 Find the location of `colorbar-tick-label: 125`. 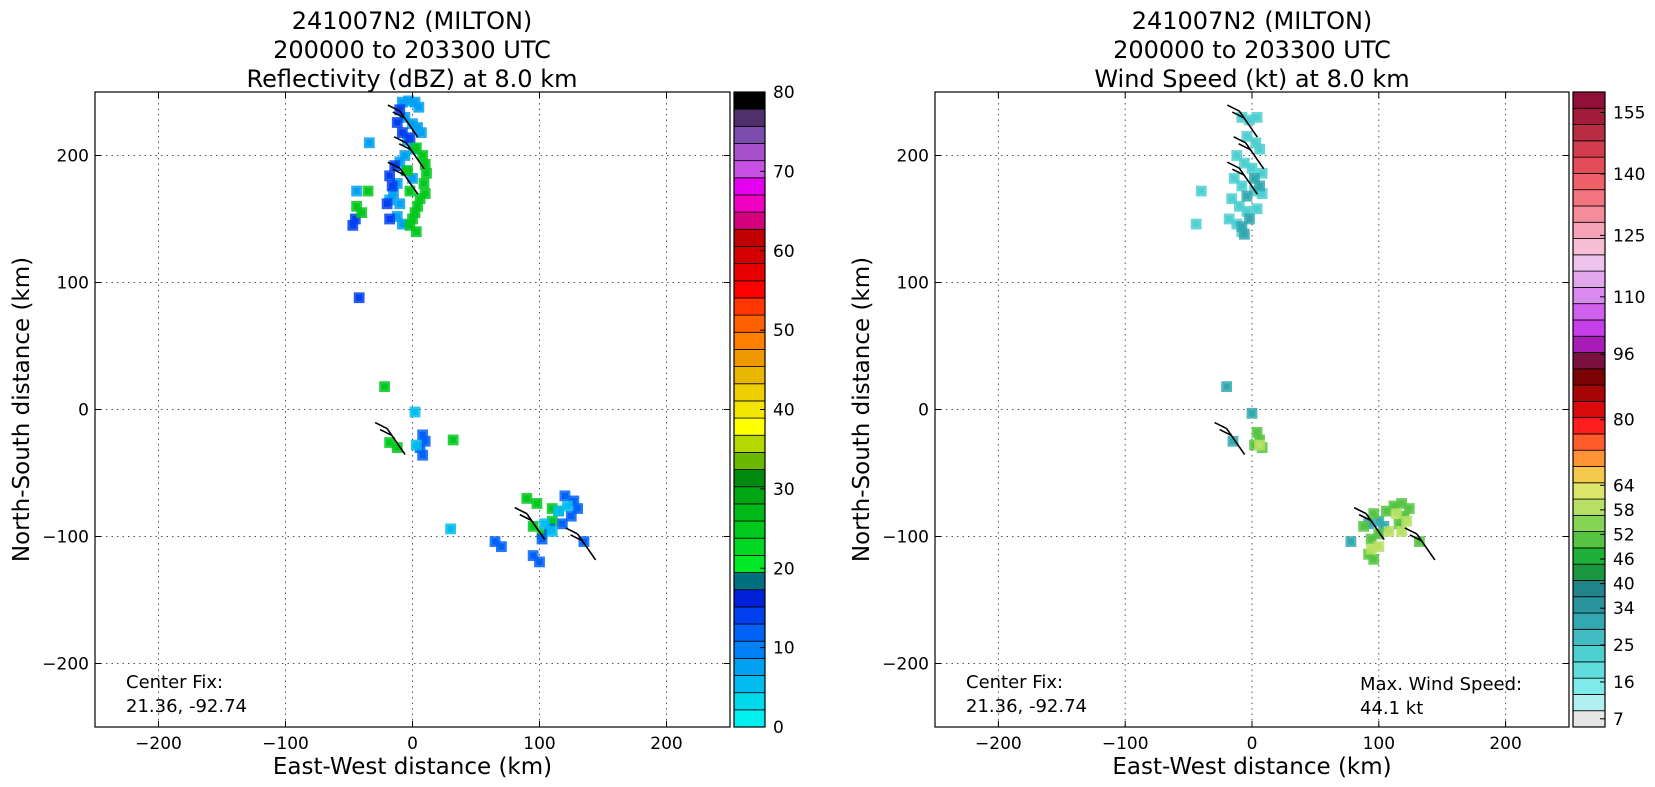

colorbar-tick-label: 125 is located at coordinates (1629, 236).